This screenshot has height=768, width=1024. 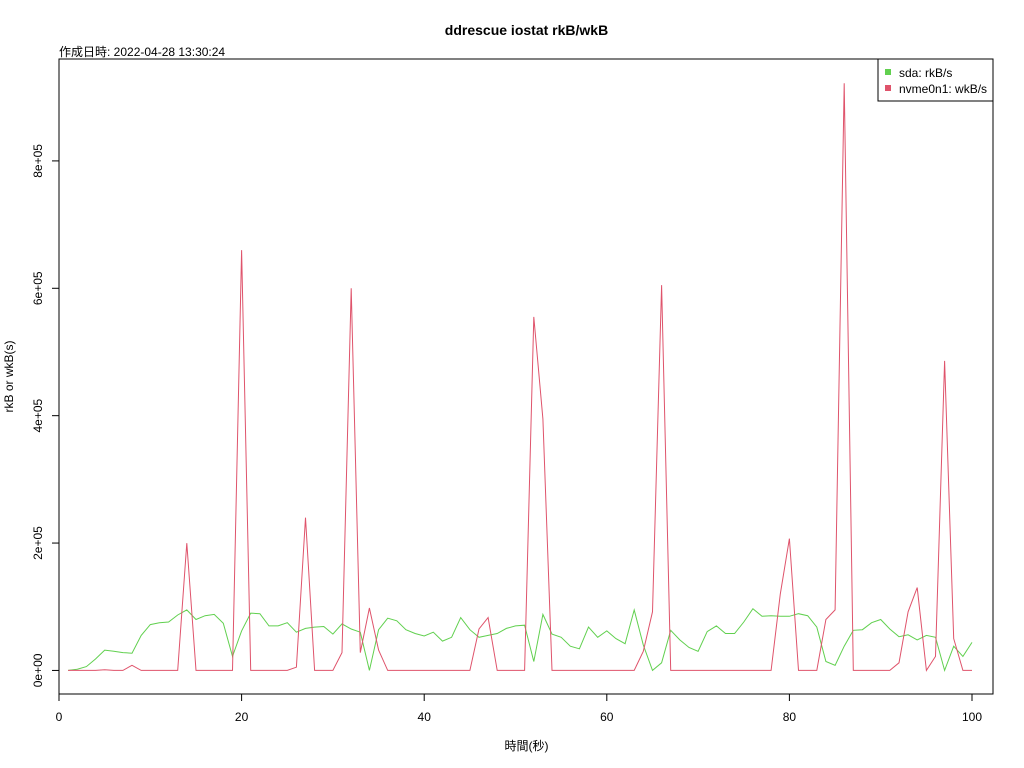 I want to click on legend-label-sda: sda: rkB/s, so click(x=925, y=73).